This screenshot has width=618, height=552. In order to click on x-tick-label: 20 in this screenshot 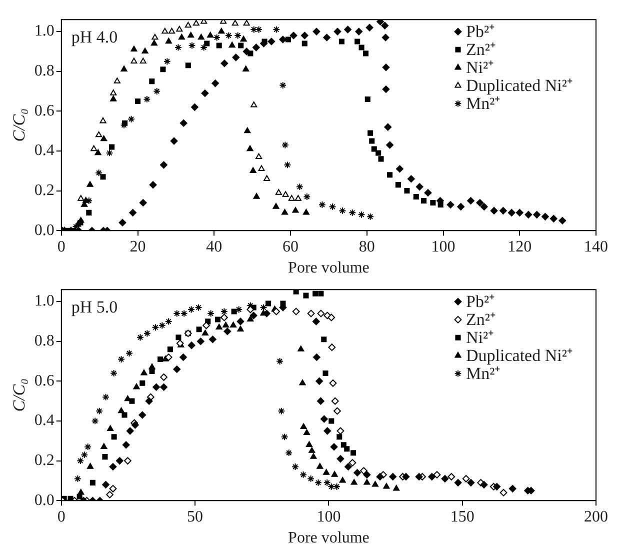, I will do `click(138, 247)`.